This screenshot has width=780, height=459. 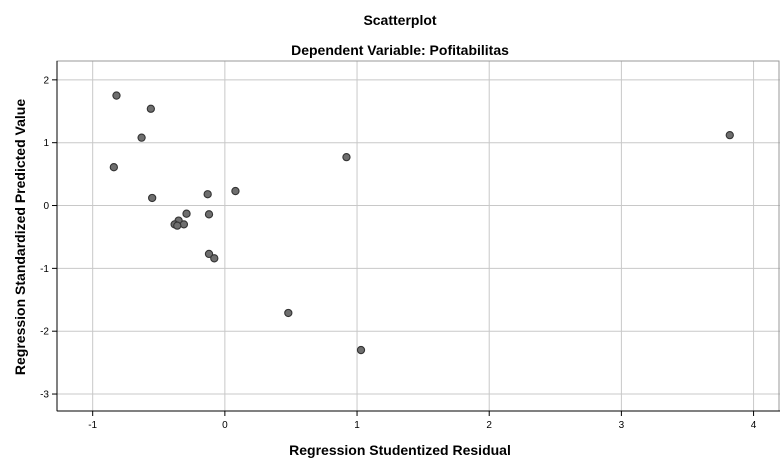 What do you see at coordinates (46, 80) in the screenshot?
I see `y-tick-label: 2` at bounding box center [46, 80].